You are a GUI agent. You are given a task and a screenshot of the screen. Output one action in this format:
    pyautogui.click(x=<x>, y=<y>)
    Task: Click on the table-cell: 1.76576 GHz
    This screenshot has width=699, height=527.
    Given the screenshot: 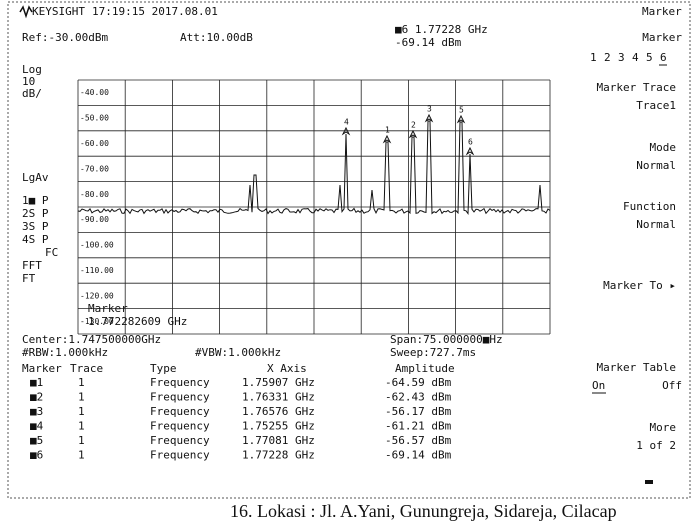 What is the action you would take?
    pyautogui.click(x=278, y=411)
    